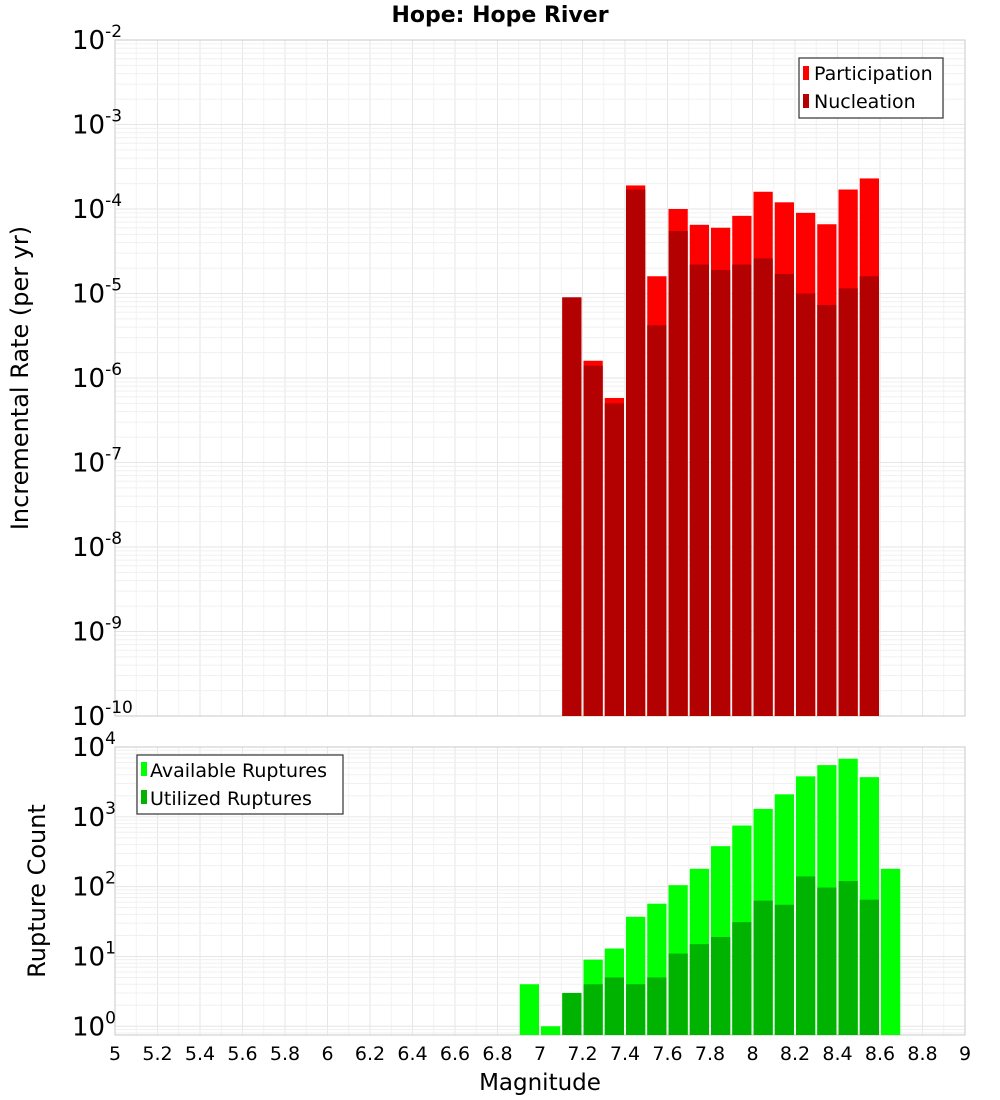  I want to click on y-tick-label: 10⁴, so click(94, 746).